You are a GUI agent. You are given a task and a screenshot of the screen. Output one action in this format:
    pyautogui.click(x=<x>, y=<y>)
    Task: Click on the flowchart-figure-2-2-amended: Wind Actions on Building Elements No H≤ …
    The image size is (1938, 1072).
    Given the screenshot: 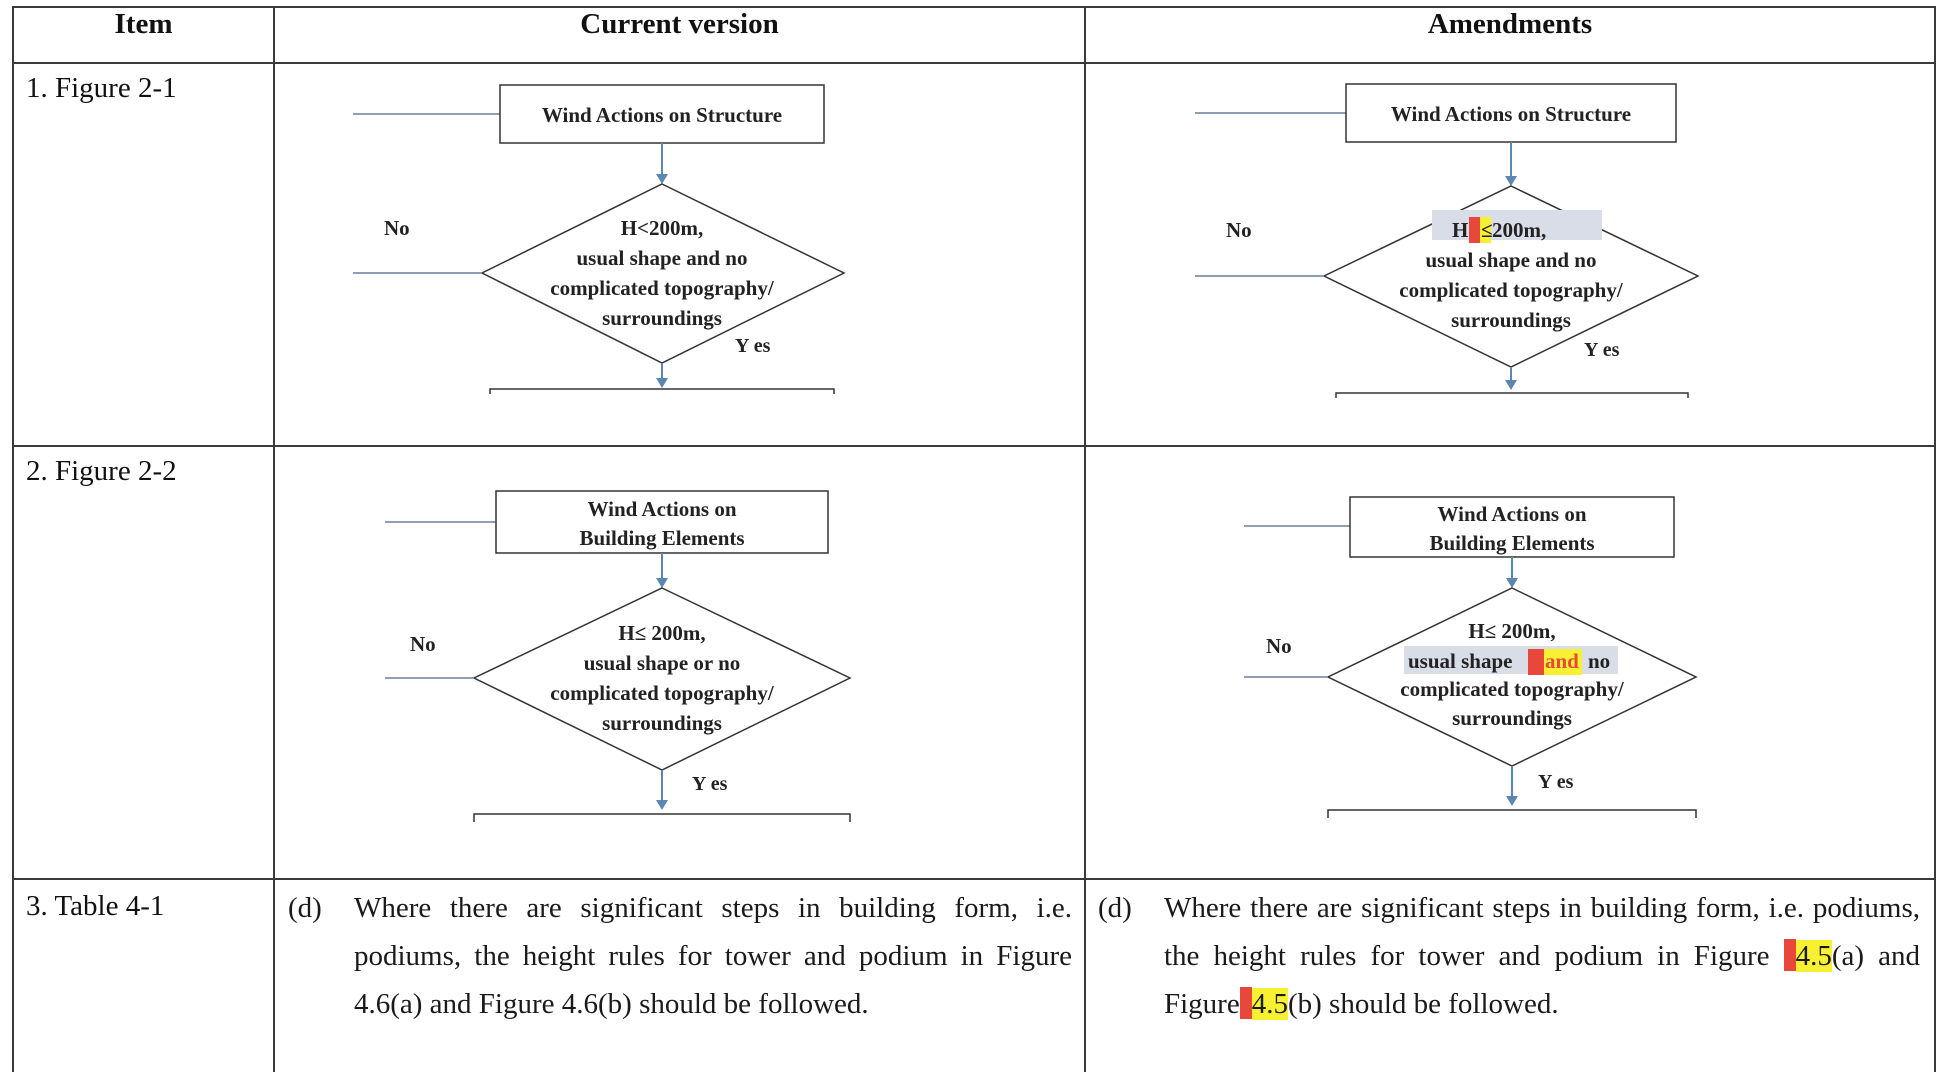 What is the action you would take?
    pyautogui.click(x=1516, y=688)
    